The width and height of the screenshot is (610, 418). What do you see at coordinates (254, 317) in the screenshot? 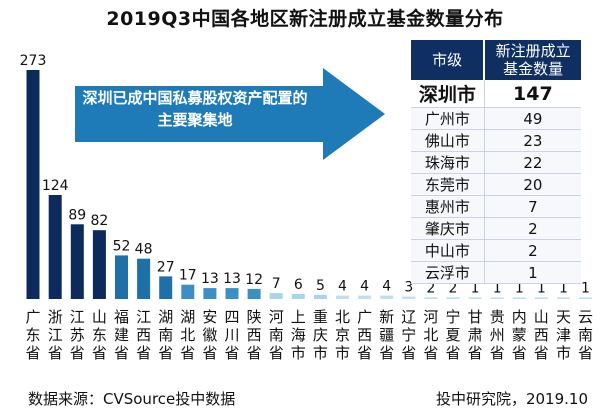
I see `category-label: 陕` at bounding box center [254, 317].